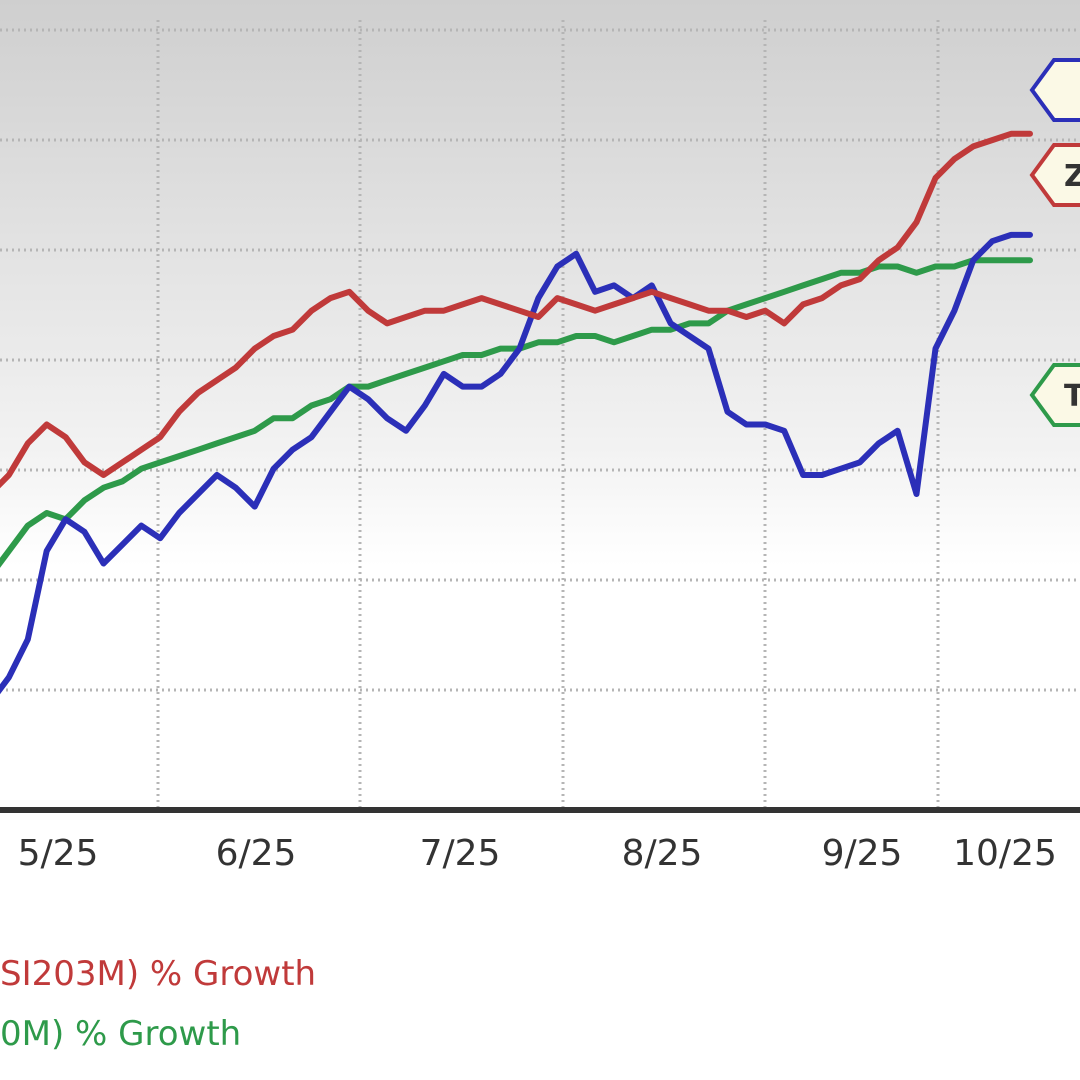  What do you see at coordinates (158, 1004) in the screenshot?
I see `legend: SI203M) % Growth 0M) % Growth` at bounding box center [158, 1004].